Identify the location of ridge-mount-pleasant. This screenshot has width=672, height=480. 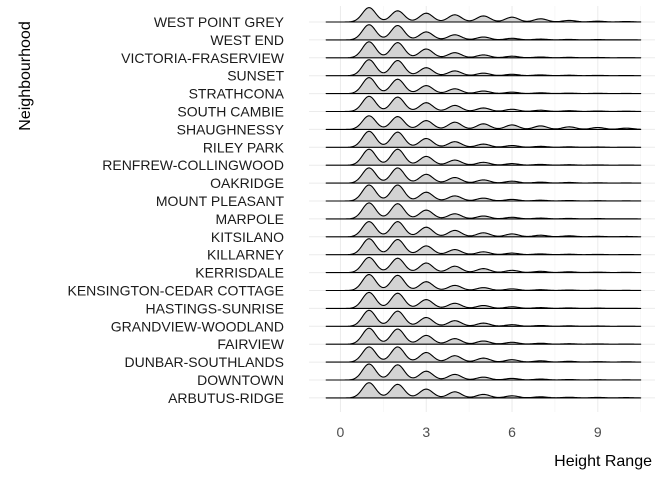
(483, 193).